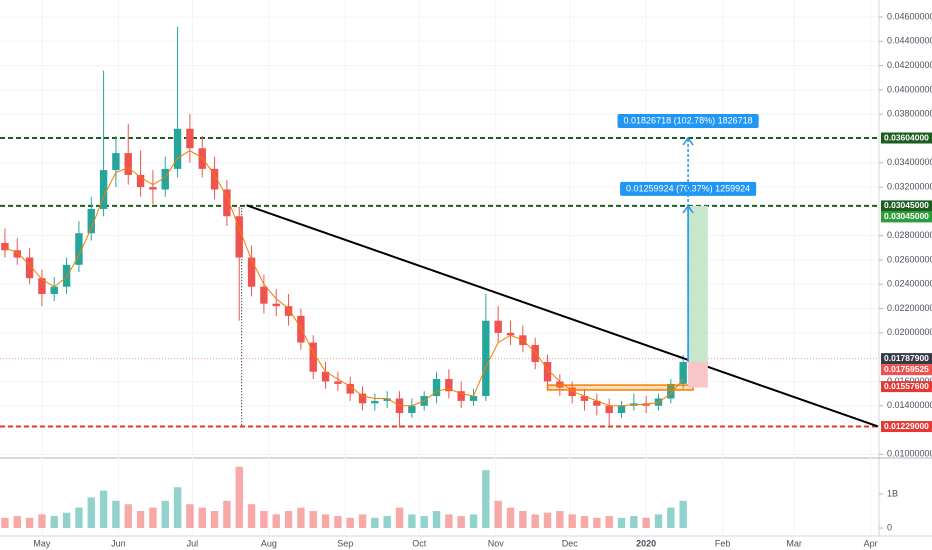 The height and width of the screenshot is (550, 932). Describe the element at coordinates (909, 259) in the screenshot. I see `y-tick-label: 0.02600000` at that location.